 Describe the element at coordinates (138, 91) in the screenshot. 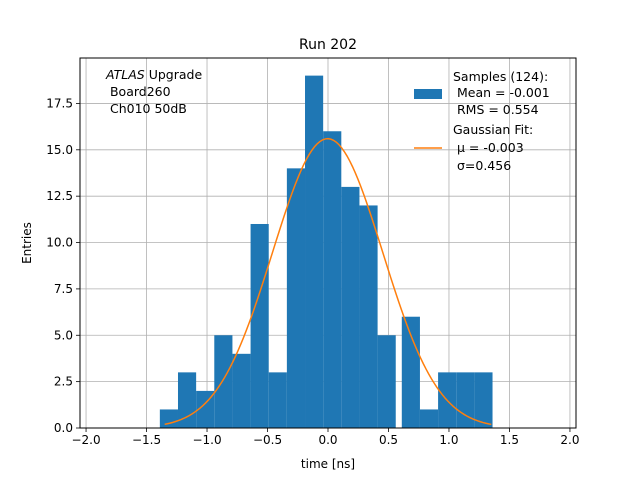

I see `annotation-line-2: Board260` at that location.